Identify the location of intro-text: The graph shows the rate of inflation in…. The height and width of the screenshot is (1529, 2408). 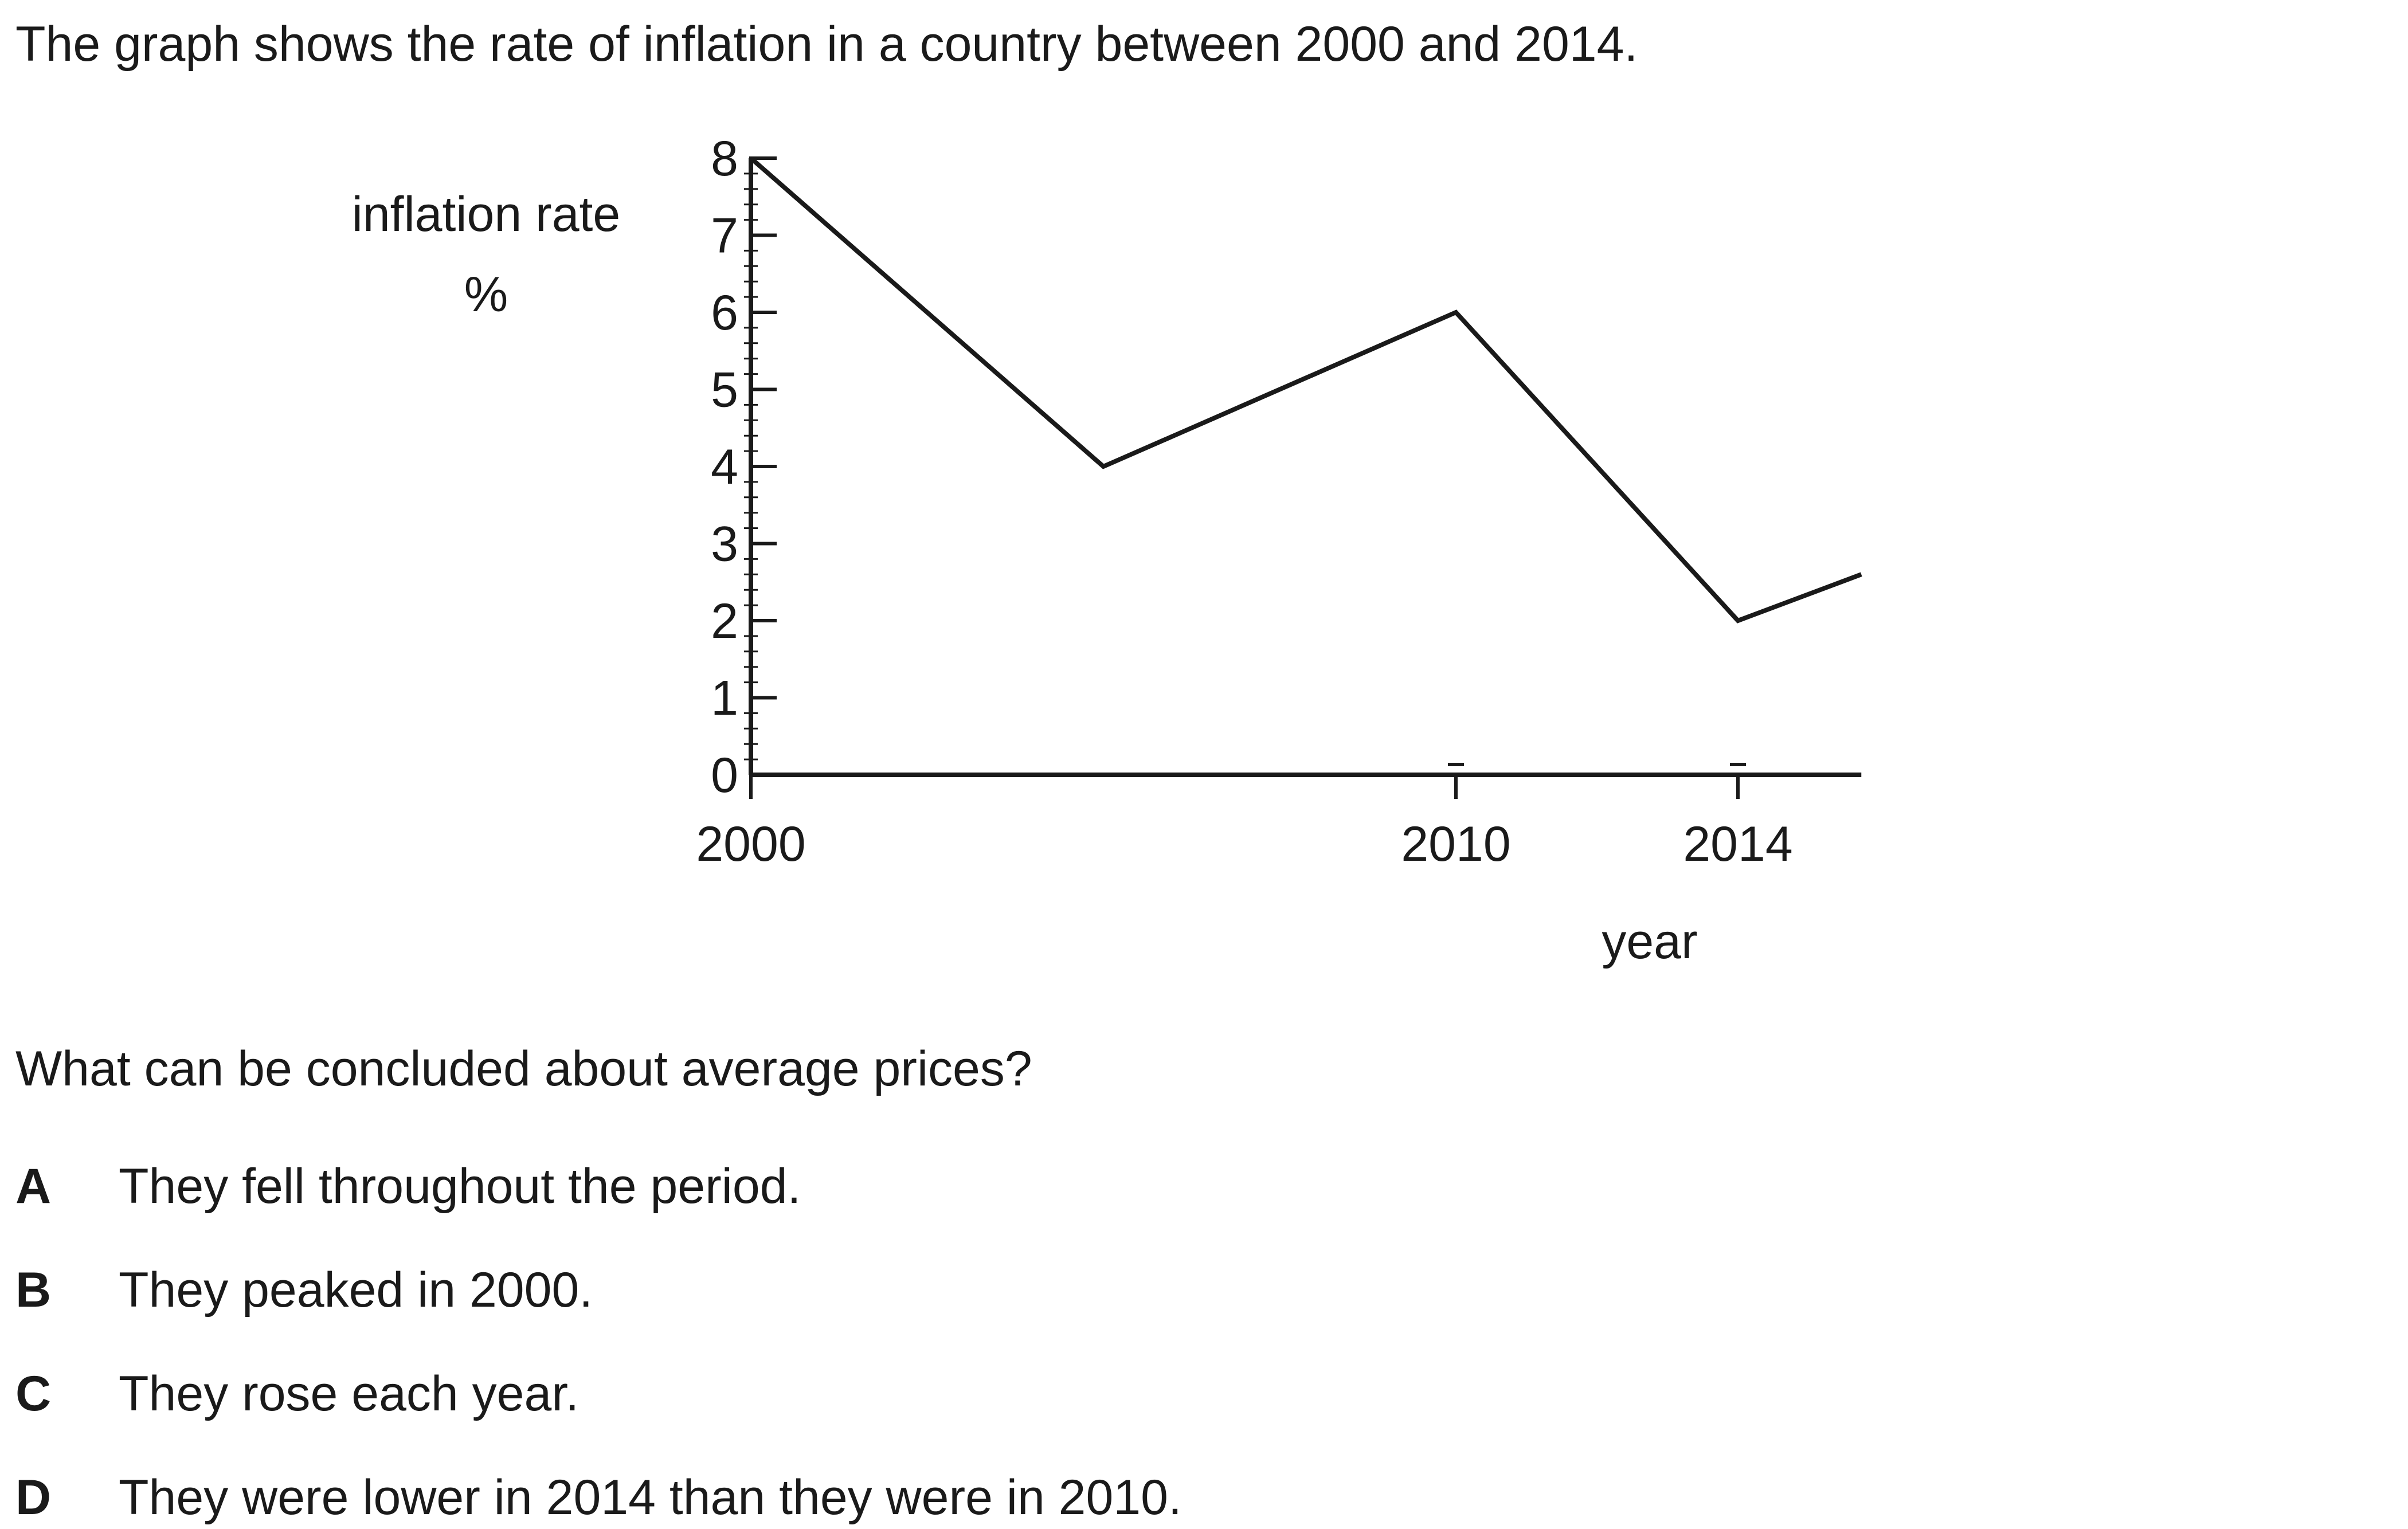
(826, 44).